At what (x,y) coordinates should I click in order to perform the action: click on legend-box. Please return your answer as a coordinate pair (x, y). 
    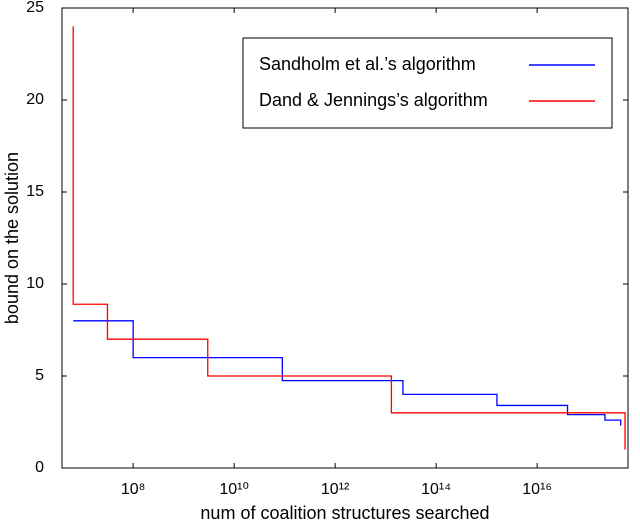
    Looking at the image, I should click on (427, 83).